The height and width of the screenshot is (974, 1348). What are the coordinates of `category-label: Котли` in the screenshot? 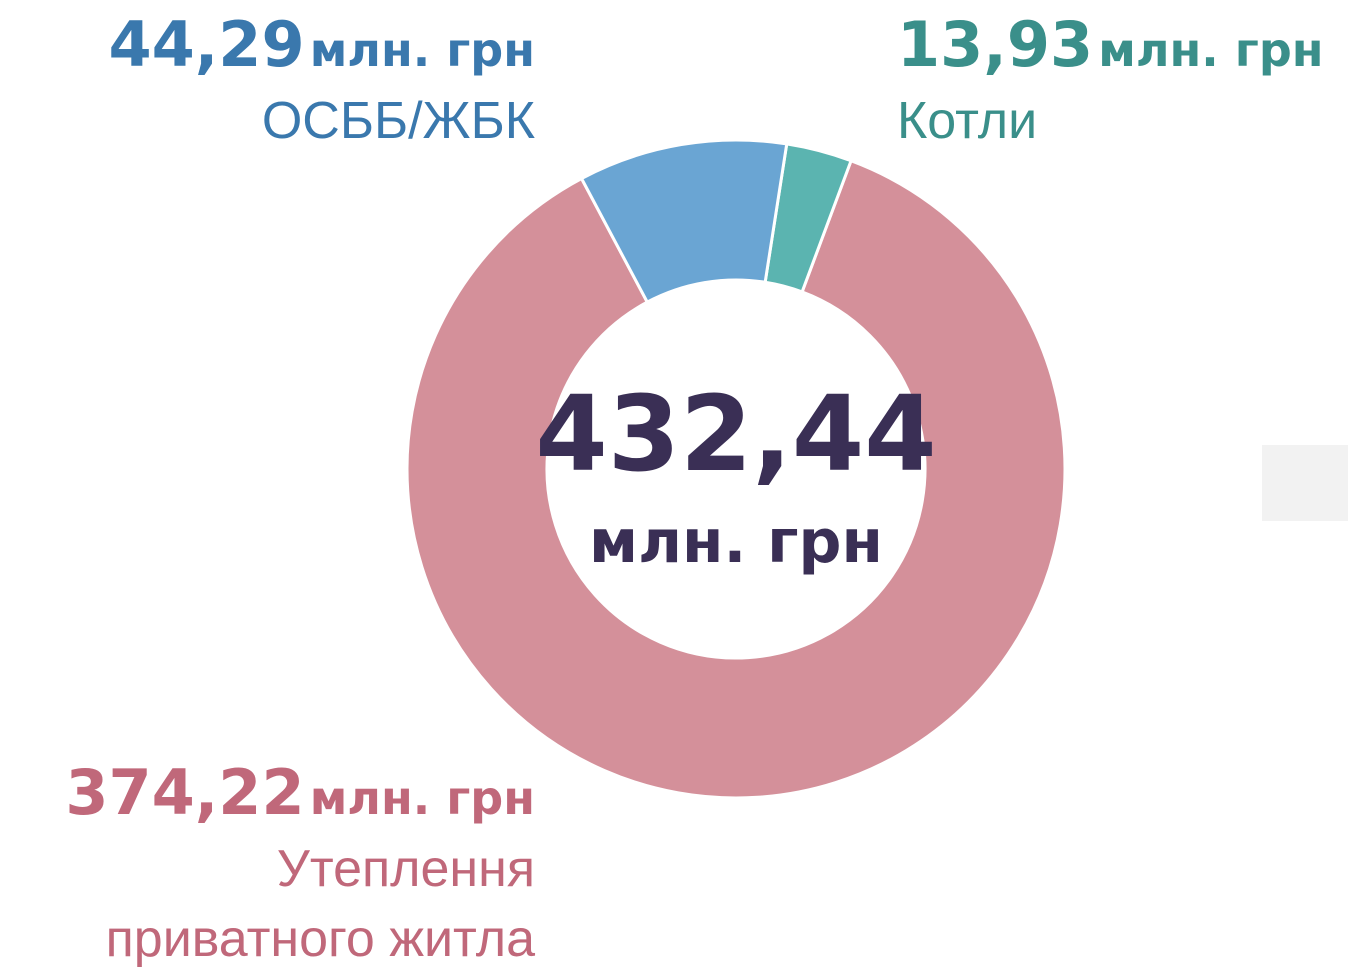 It's located at (967, 121).